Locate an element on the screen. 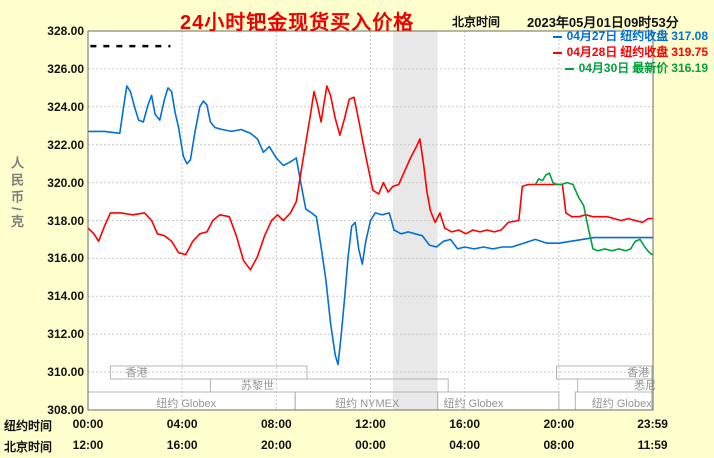 Image resolution: width=714 pixels, height=458 pixels. legend-date: 04月27日 is located at coordinates (592, 36).